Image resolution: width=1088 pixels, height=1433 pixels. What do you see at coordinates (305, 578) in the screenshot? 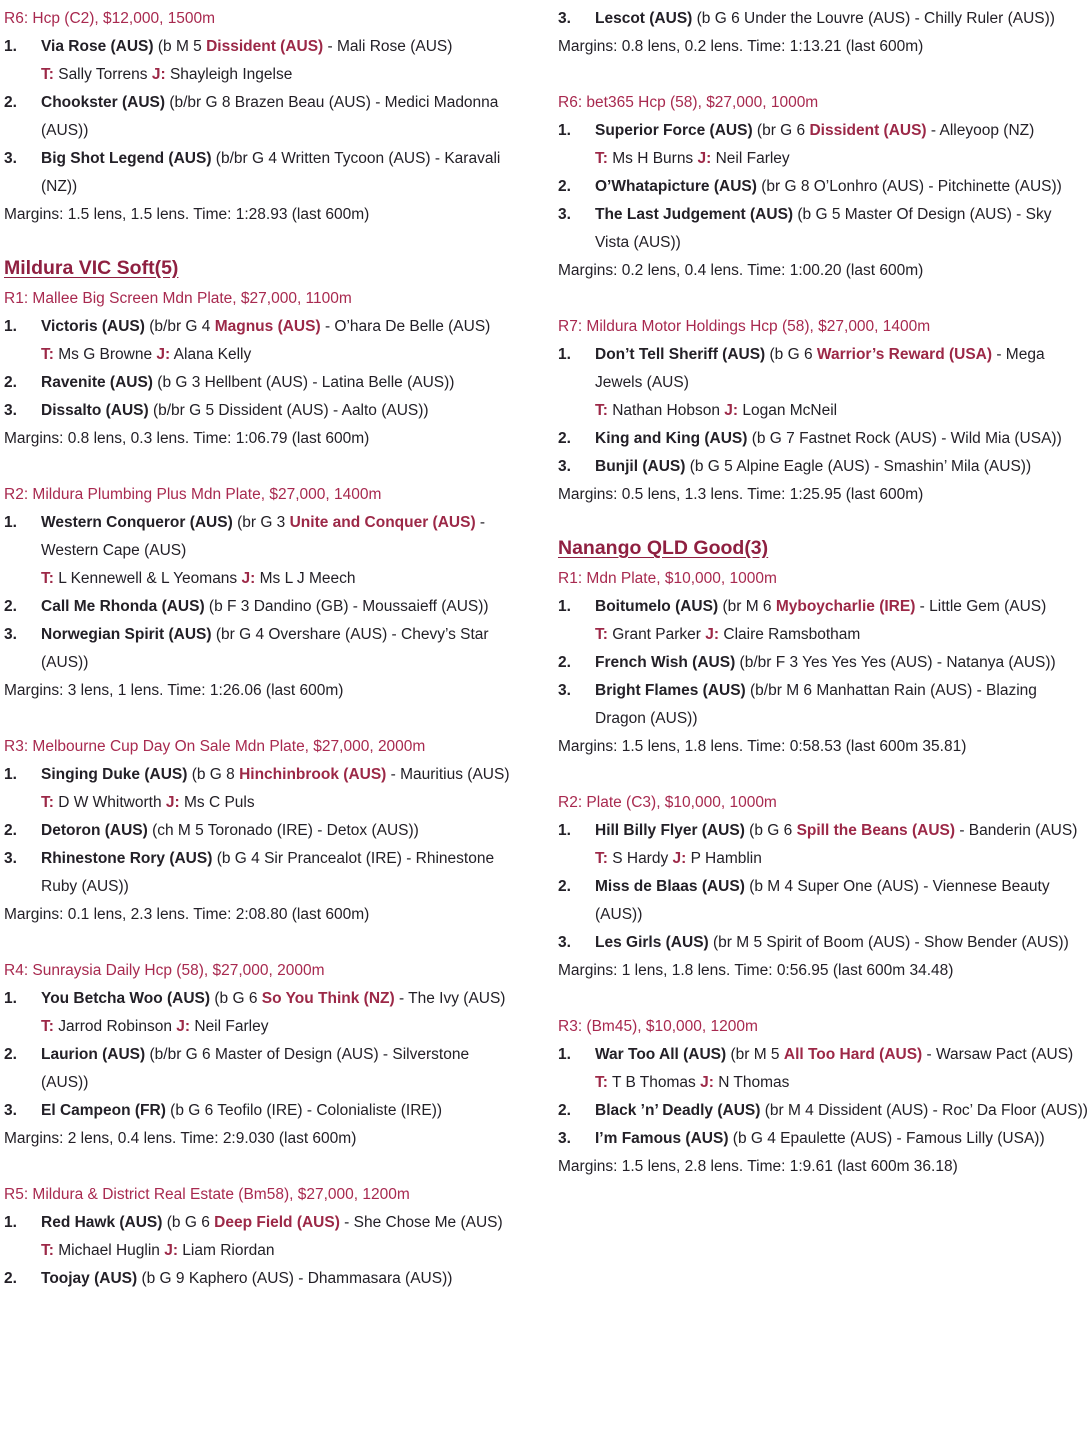
I see `jockey-name: Ms L J Meech` at bounding box center [305, 578].